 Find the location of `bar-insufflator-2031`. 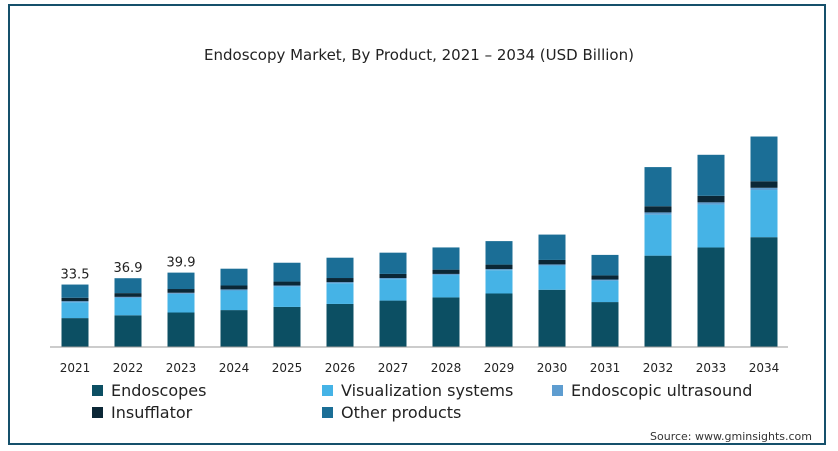

bar-insufflator-2031 is located at coordinates (605, 277).